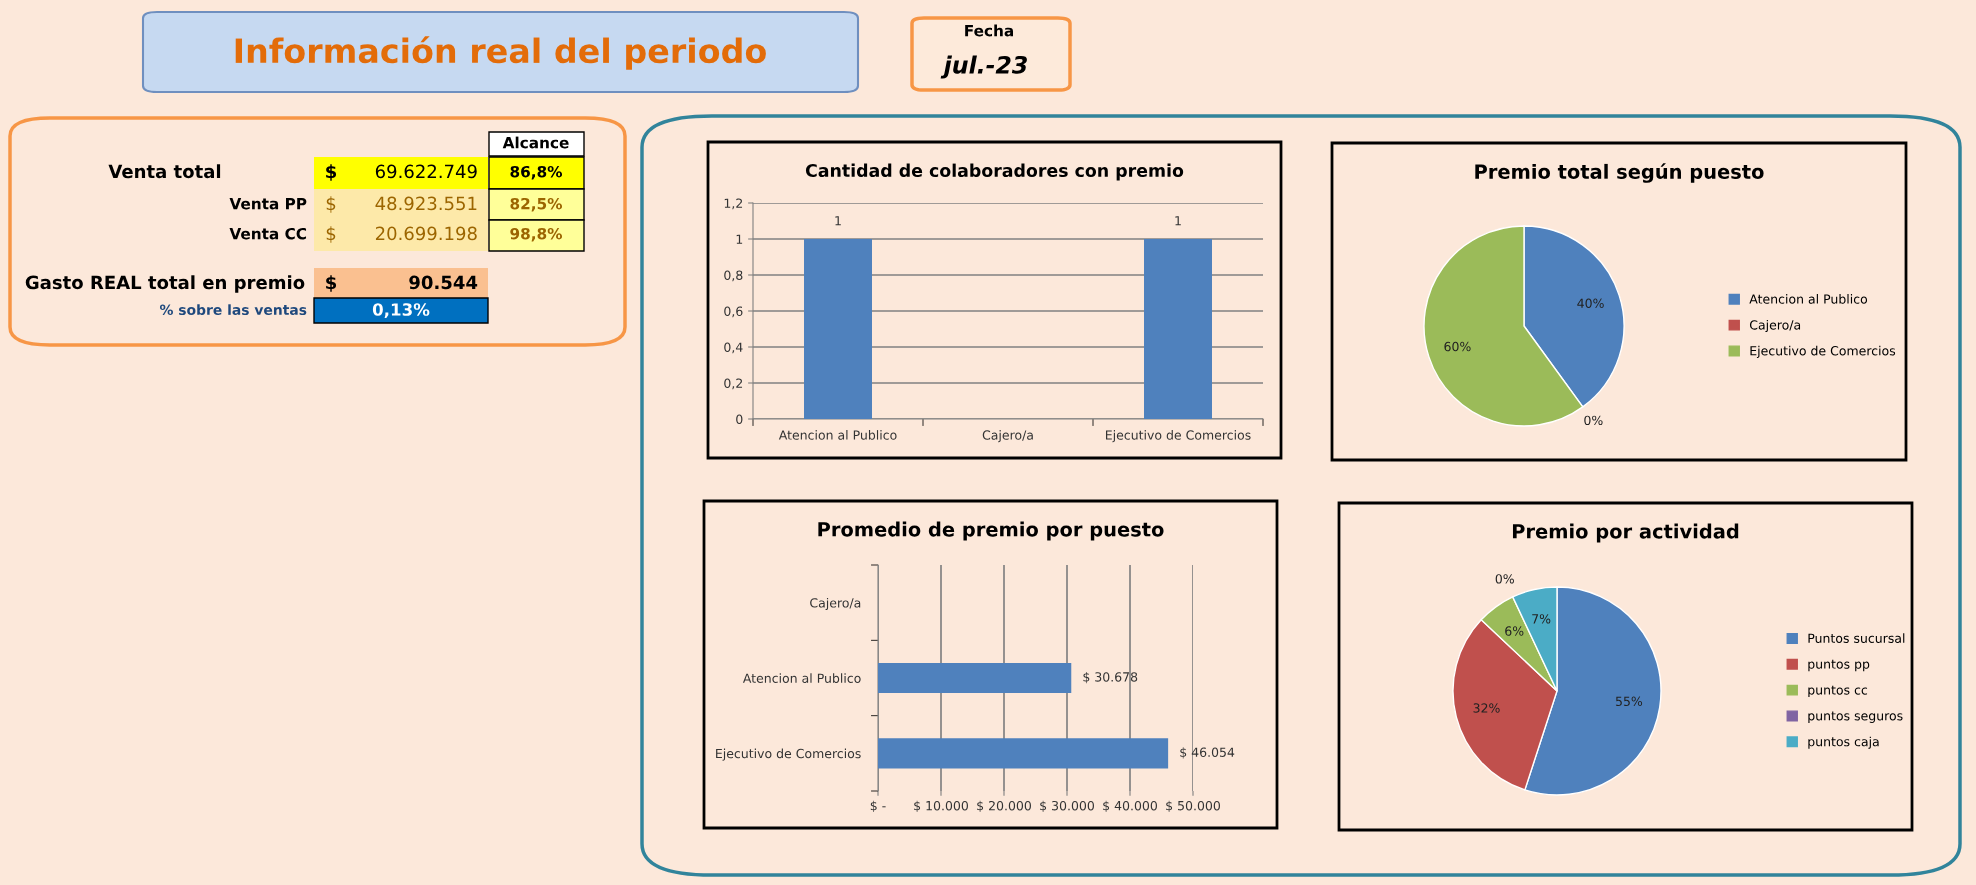 This screenshot has height=885, width=1976. I want to click on data-label: 60%, so click(1457, 346).